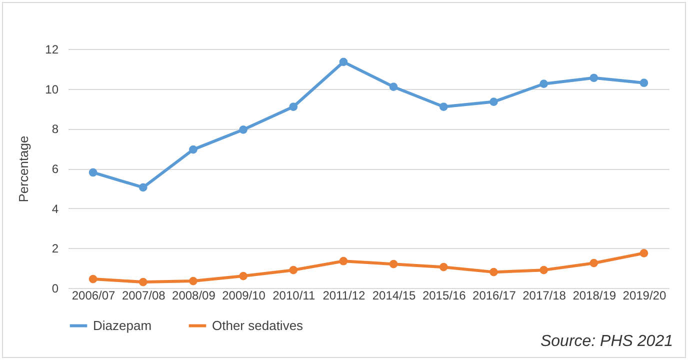 This screenshot has height=362, width=690. Describe the element at coordinates (394, 295) in the screenshot. I see `x-tick-label: 2014/15` at that location.